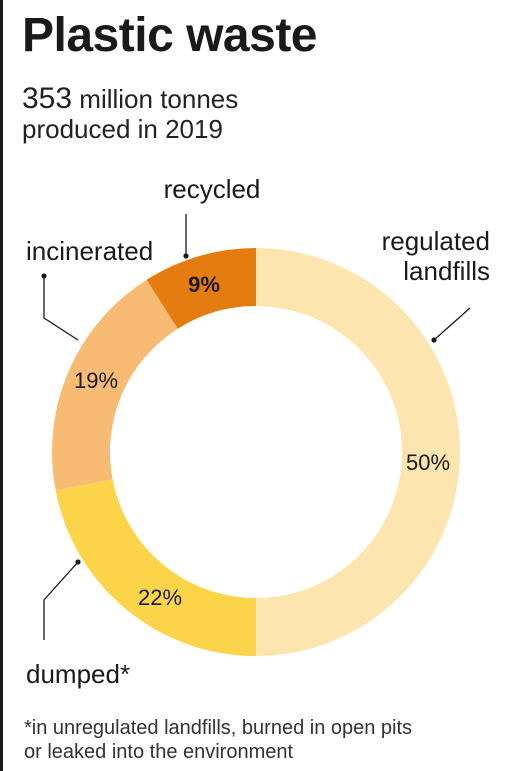 The height and width of the screenshot is (771, 512). What do you see at coordinates (436, 241) in the screenshot?
I see `category-label-line: regulated` at bounding box center [436, 241].